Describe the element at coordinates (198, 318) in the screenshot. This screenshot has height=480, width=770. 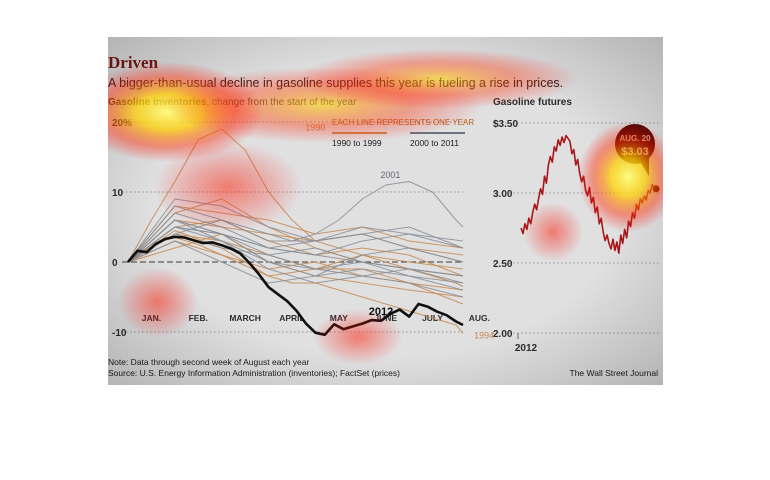
I see `x-tick-label: FEB.` at that location.